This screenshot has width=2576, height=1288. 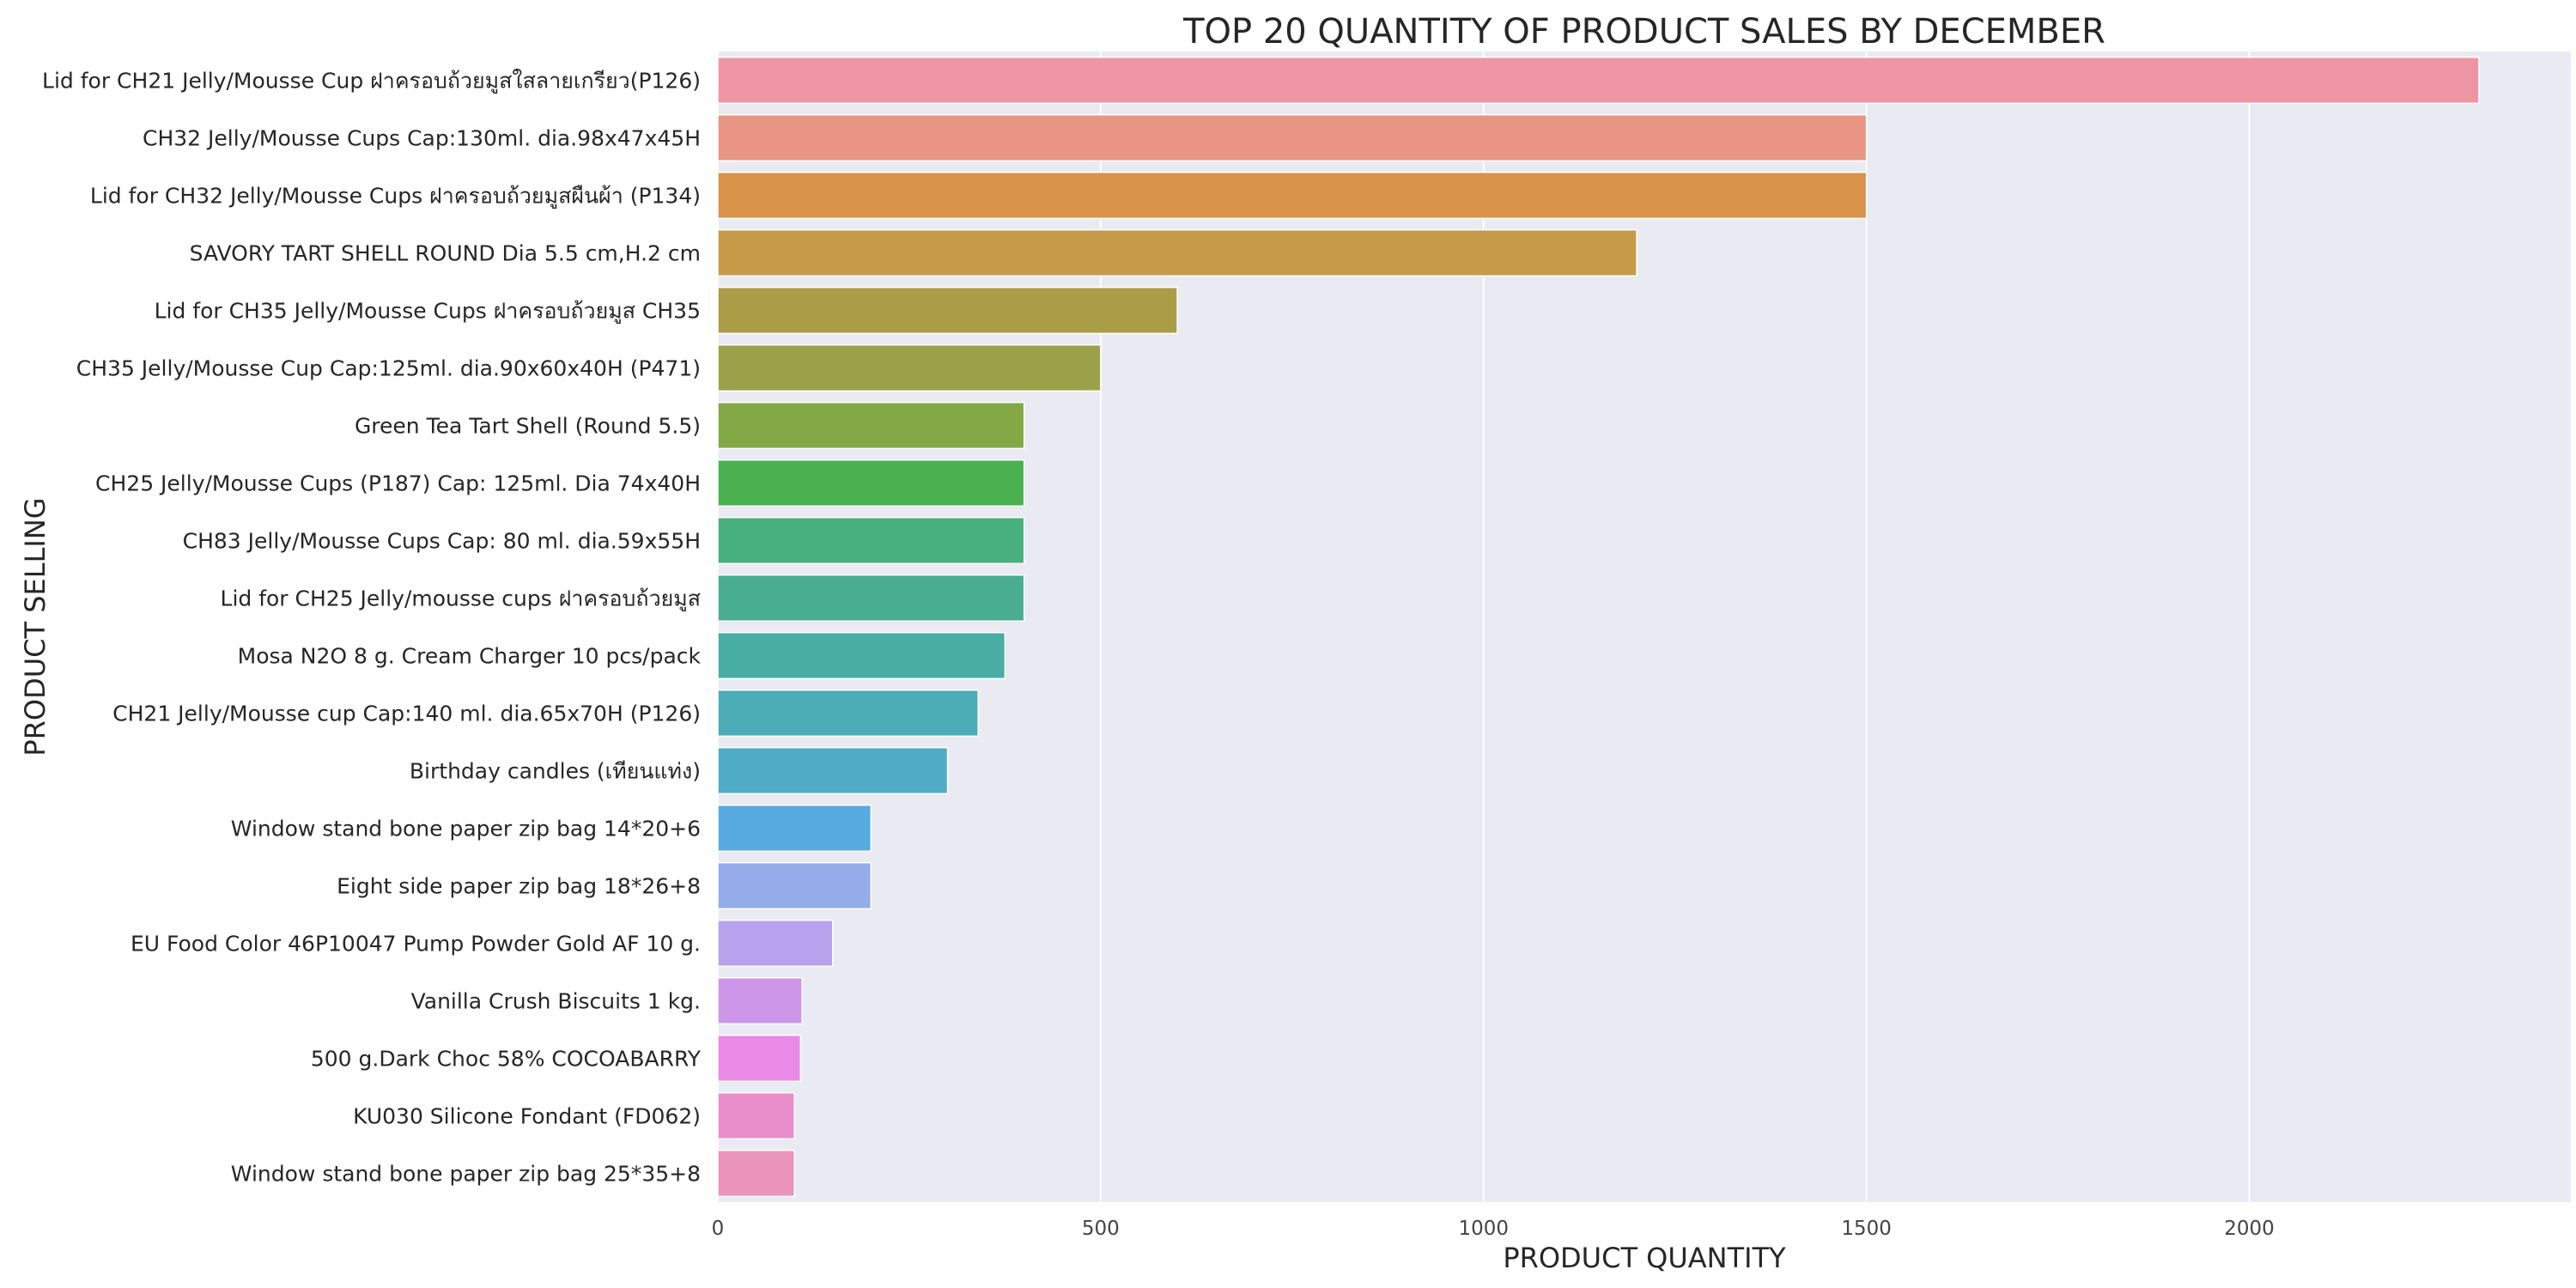 I want to click on y-axis-label: PRODUCT SELLING, so click(x=36, y=627).